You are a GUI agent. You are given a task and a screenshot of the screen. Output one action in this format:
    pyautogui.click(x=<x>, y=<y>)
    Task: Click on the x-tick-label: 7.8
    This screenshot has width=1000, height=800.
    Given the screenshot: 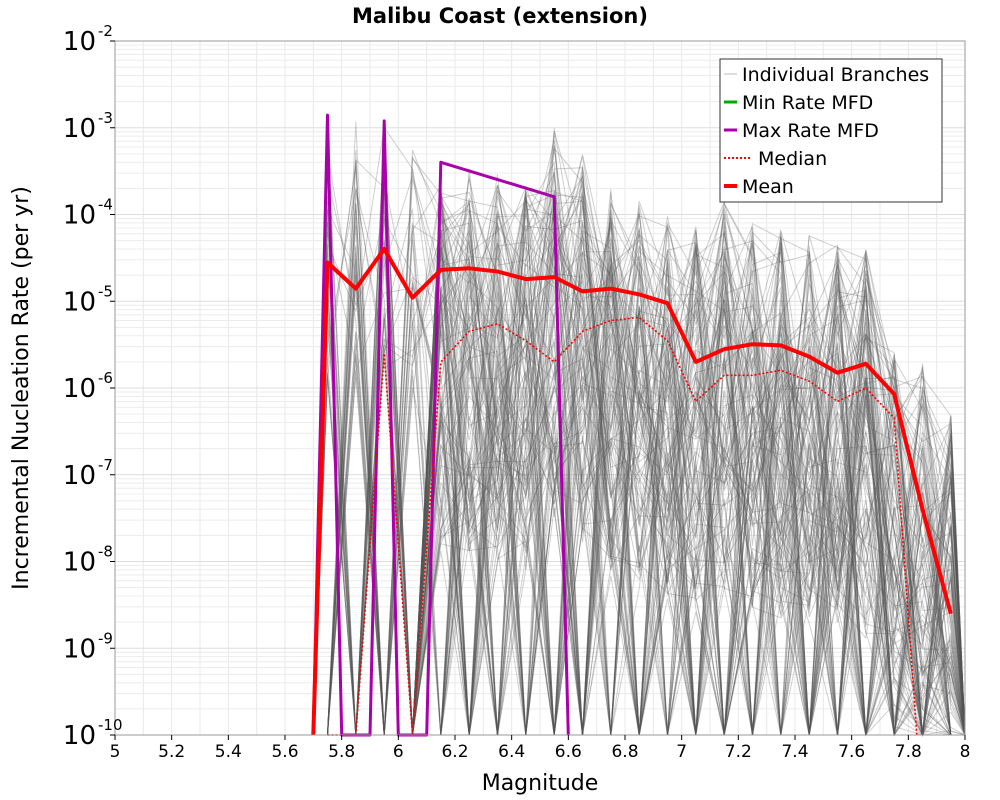 What is the action you would take?
    pyautogui.click(x=908, y=752)
    